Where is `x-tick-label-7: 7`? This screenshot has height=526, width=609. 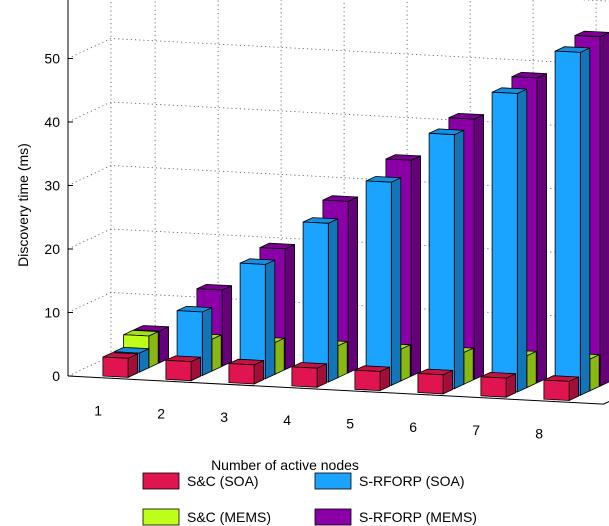
x-tick-label-7: 7 is located at coordinates (476, 430).